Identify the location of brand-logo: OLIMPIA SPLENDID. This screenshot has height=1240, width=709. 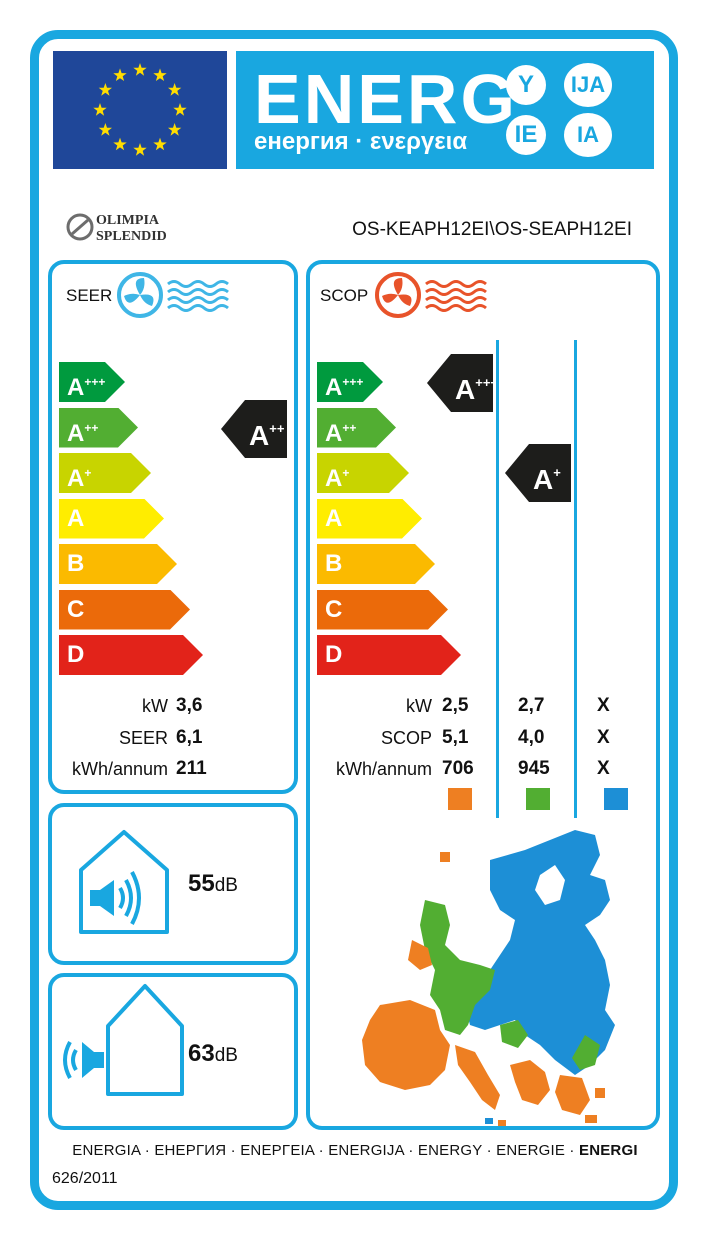
(136, 227).